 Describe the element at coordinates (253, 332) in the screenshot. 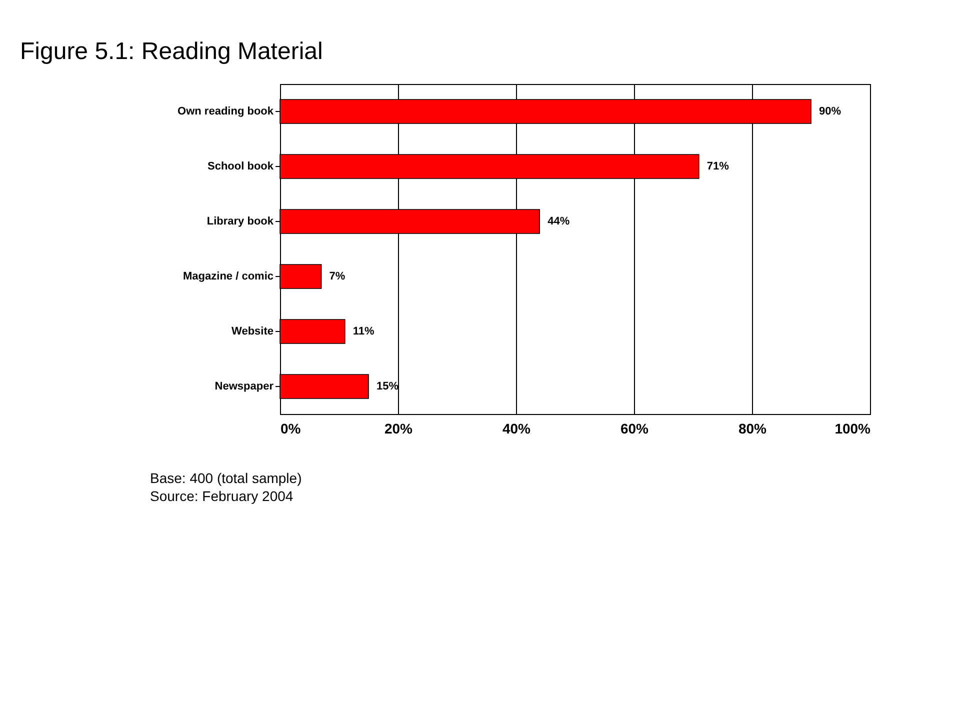

I see `y-tick-label: Website` at that location.